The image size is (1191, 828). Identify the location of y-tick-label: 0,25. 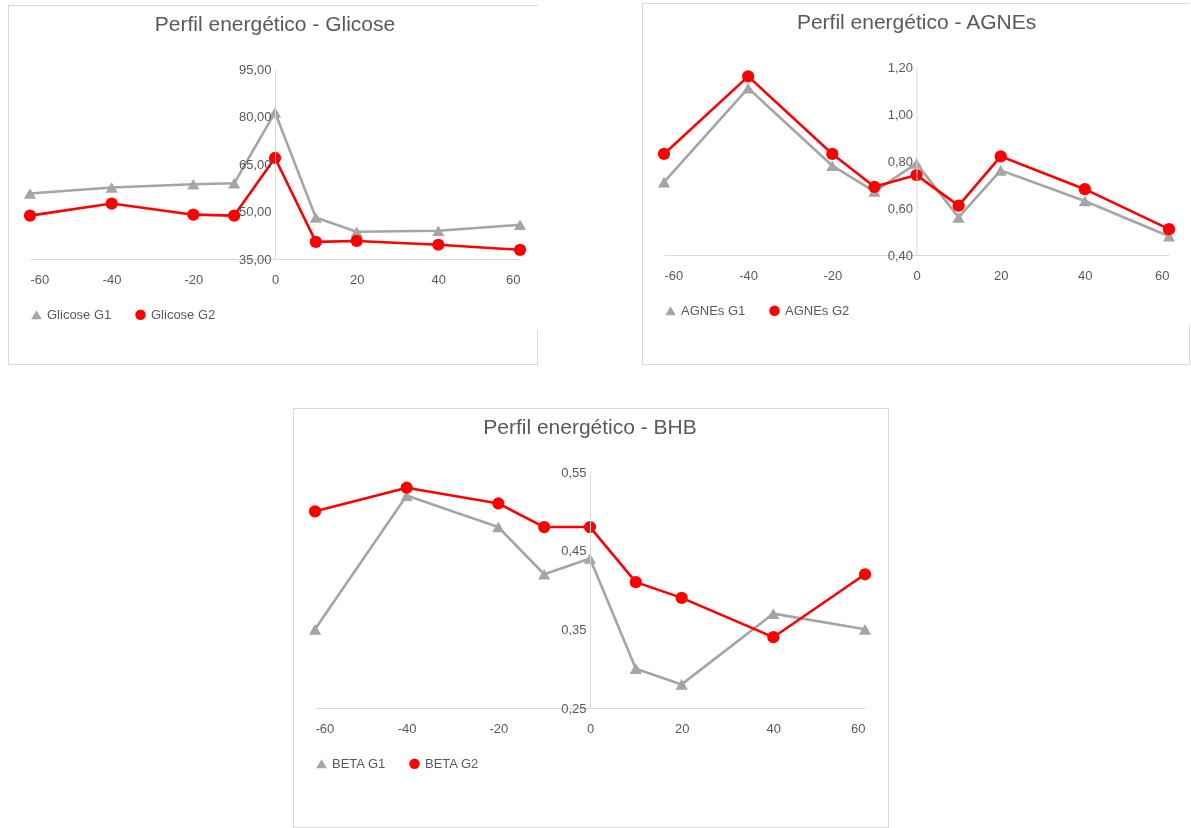
(574, 708).